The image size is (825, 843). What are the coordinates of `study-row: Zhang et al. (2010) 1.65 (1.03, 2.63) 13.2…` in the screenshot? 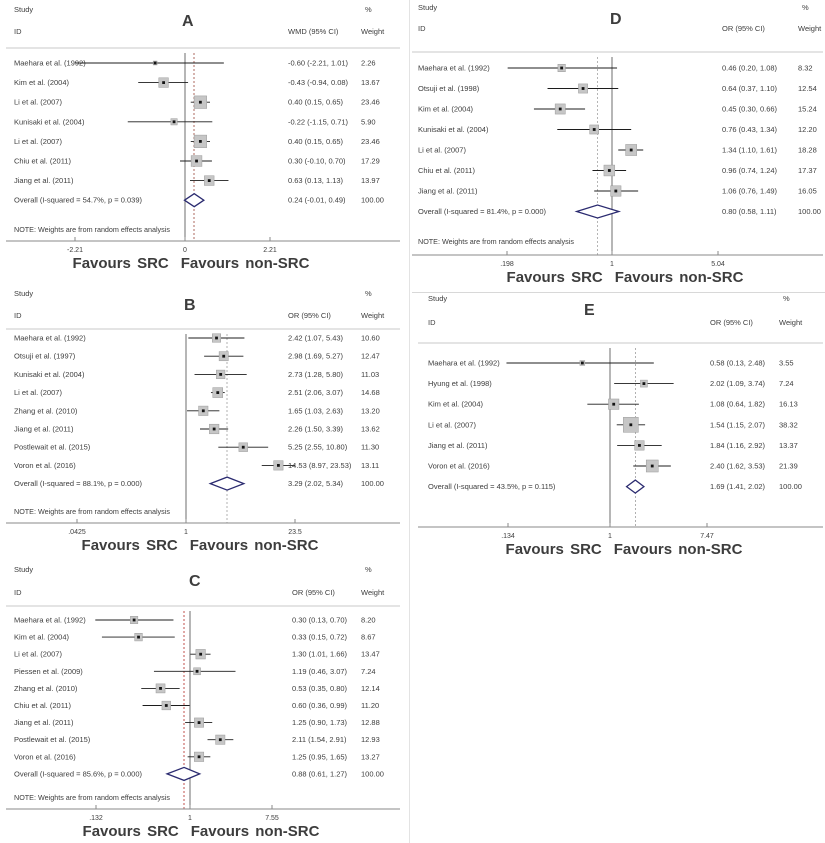 It's located at (197, 410).